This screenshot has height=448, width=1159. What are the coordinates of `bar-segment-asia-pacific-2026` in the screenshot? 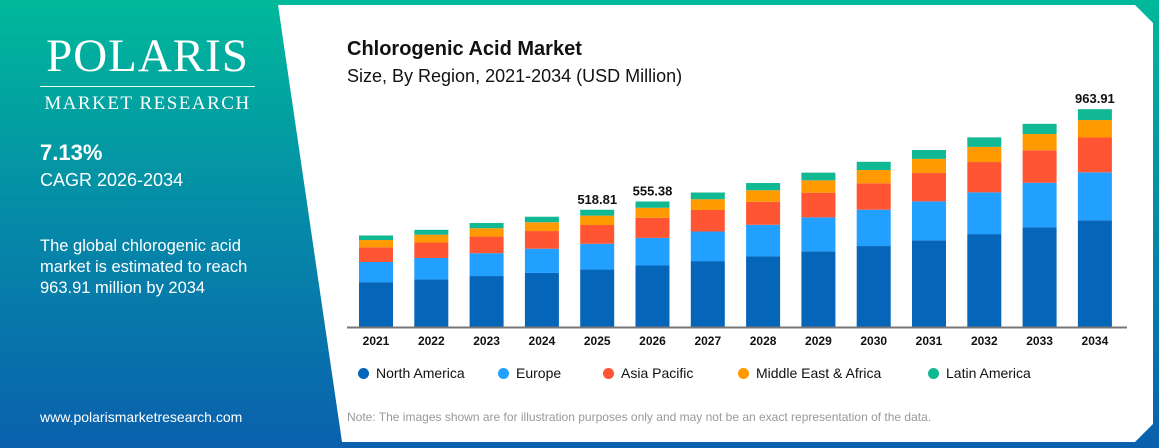 It's located at (652, 227).